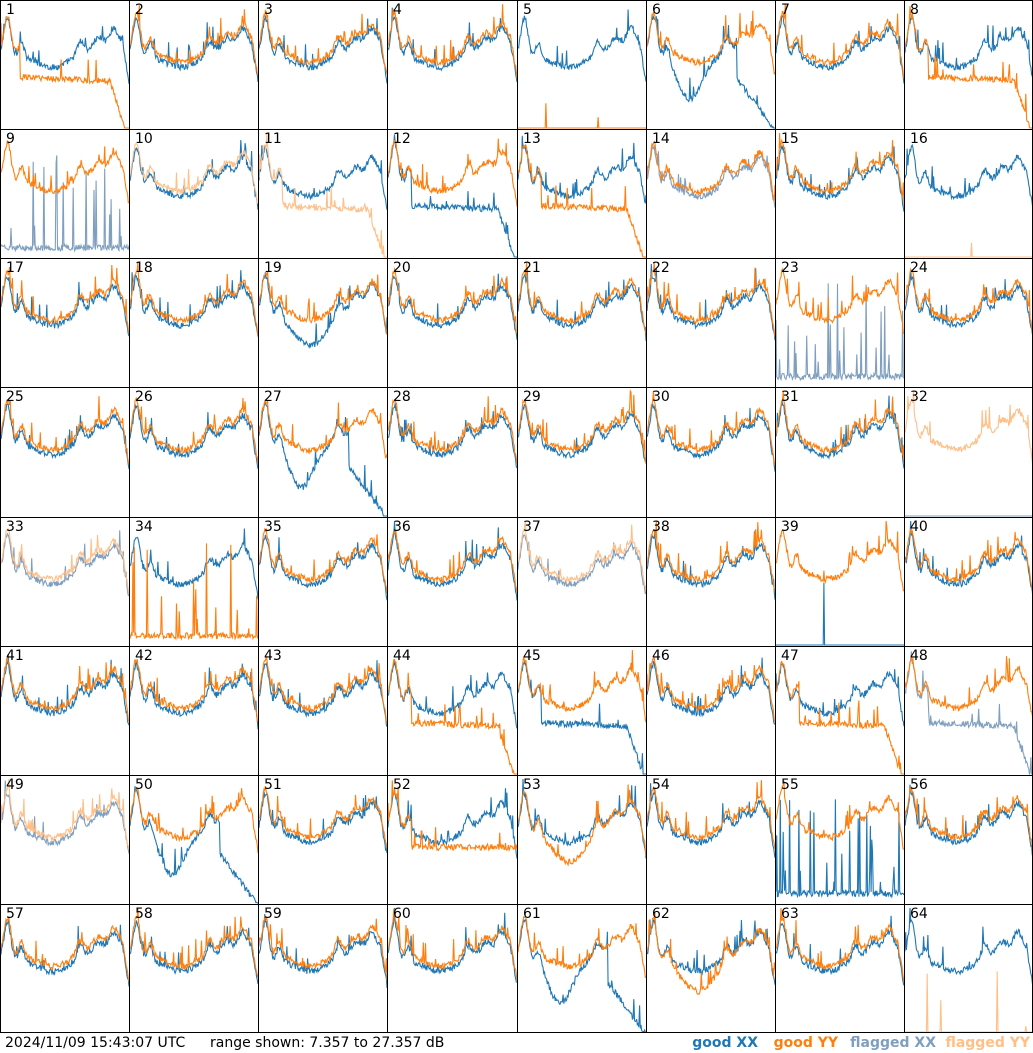 This screenshot has height=1053, width=1033. What do you see at coordinates (64, 193) in the screenshot?
I see `antenna-panel-9: 9` at bounding box center [64, 193].